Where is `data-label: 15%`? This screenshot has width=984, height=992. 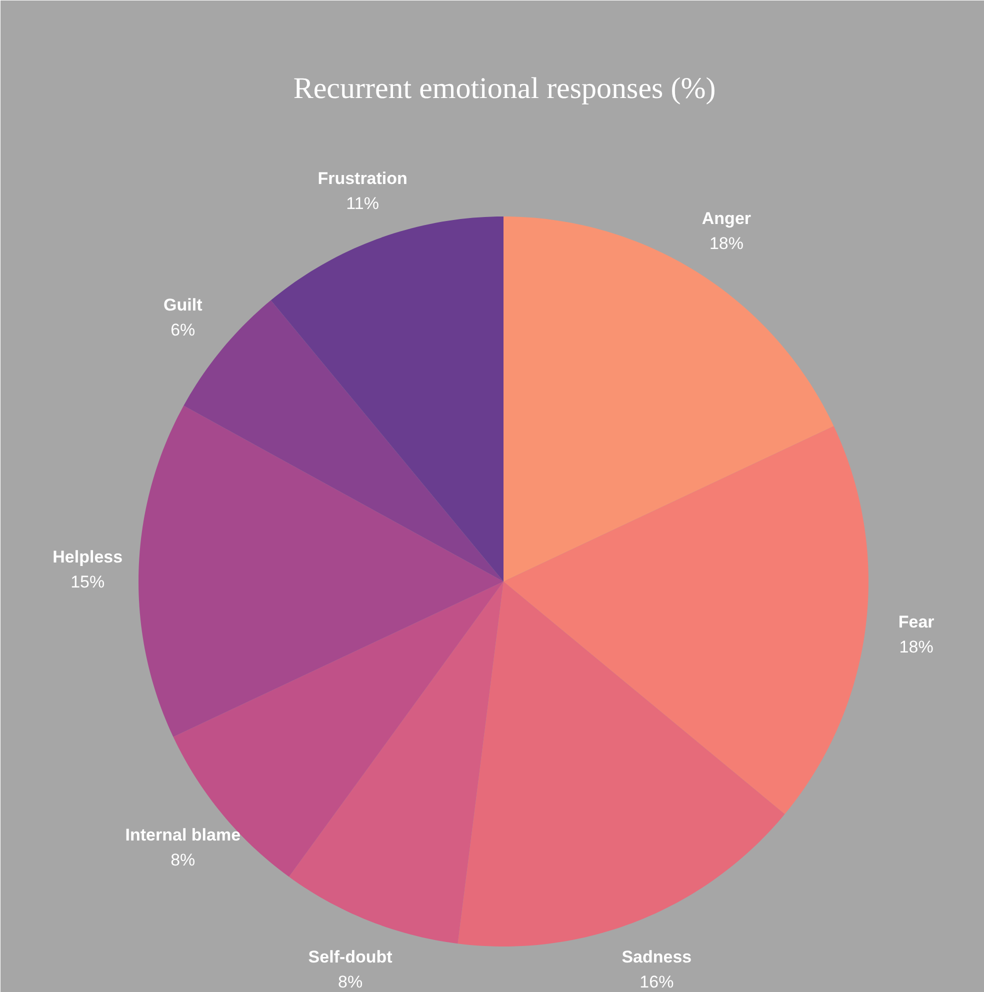 data-label: 15% is located at coordinates (87, 582).